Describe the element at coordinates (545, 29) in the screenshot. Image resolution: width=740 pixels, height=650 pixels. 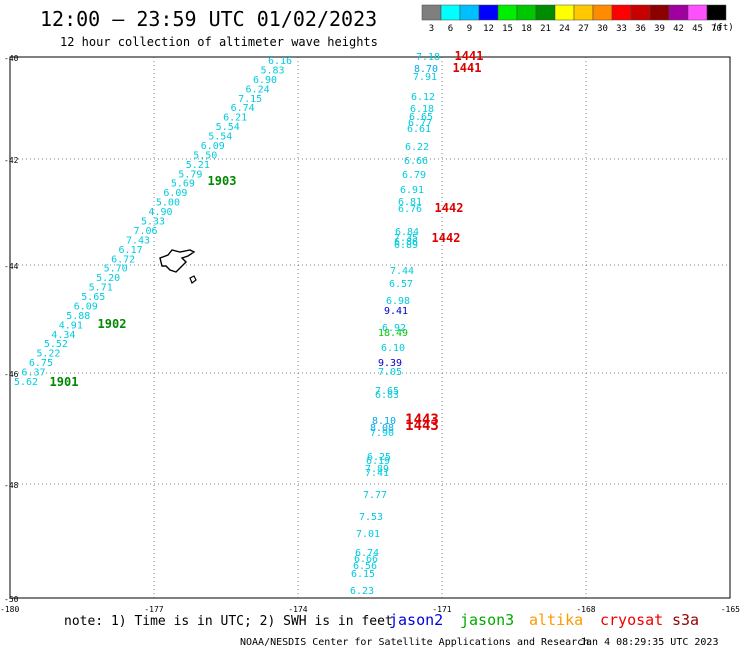
I see `legend-label: 21` at that location.